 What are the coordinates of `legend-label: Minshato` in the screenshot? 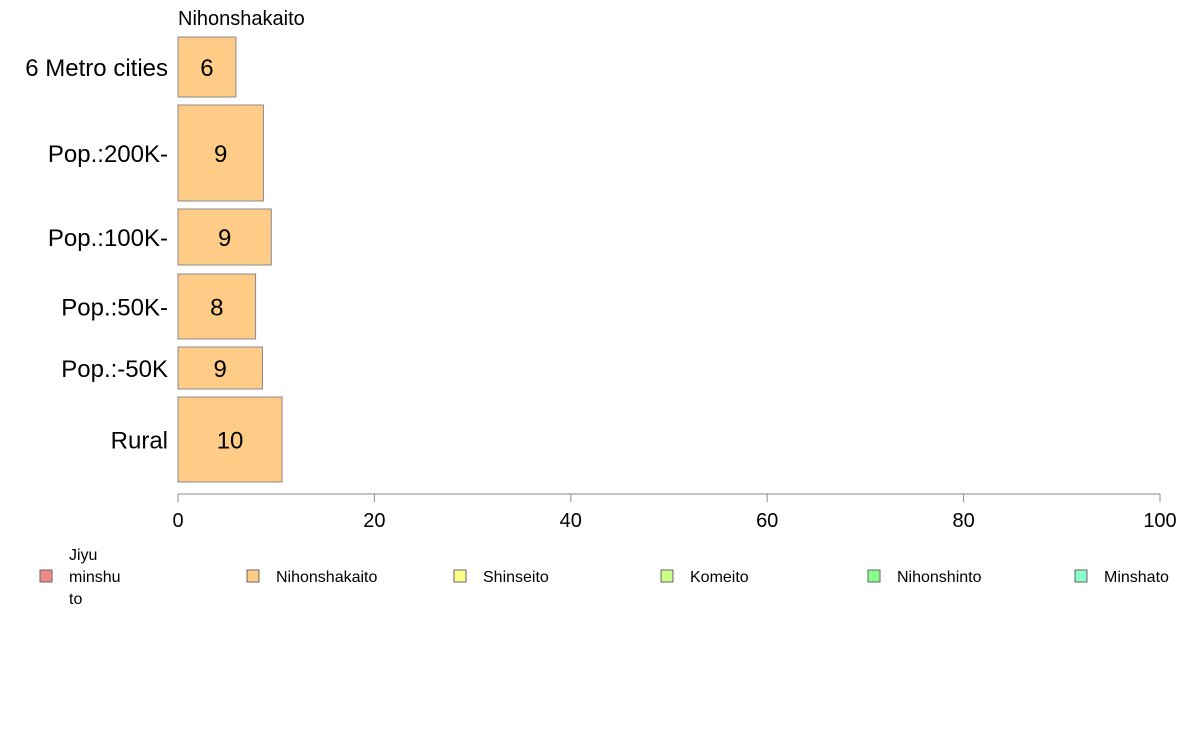 It's located at (1136, 577).